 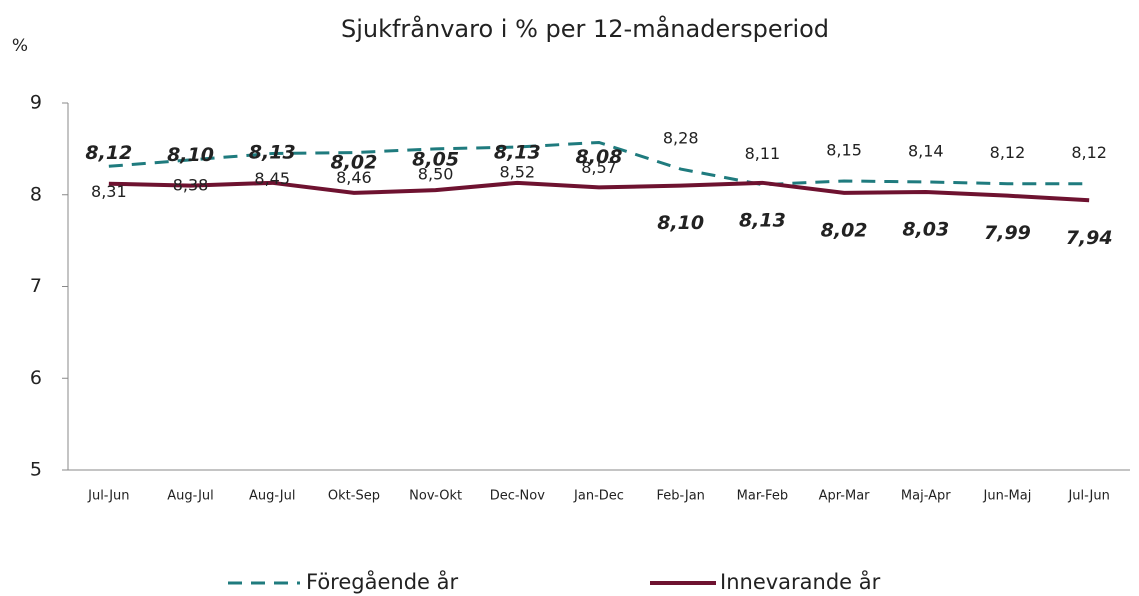 I want to click on data-label: 8,38, so click(x=191, y=184).